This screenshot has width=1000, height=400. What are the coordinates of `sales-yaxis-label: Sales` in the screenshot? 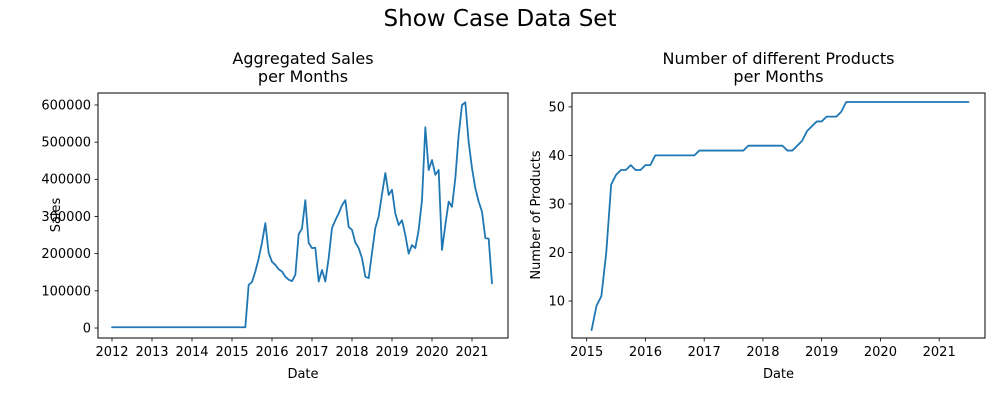 It's located at (57, 215).